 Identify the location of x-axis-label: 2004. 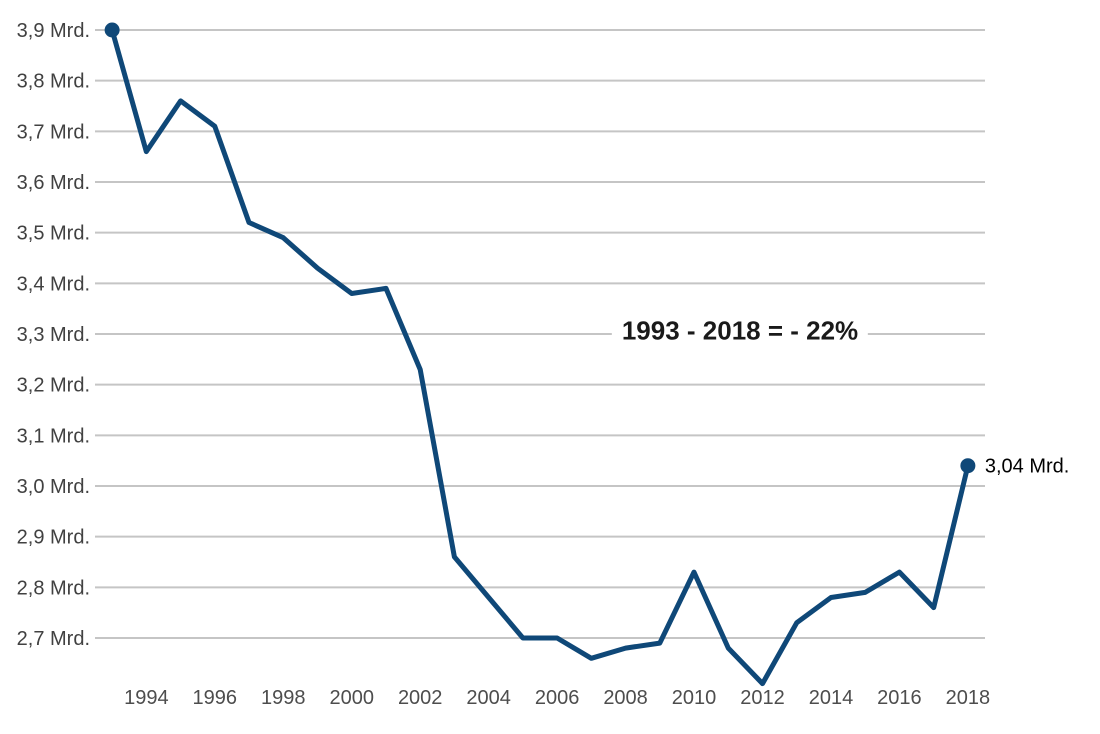
(488, 698).